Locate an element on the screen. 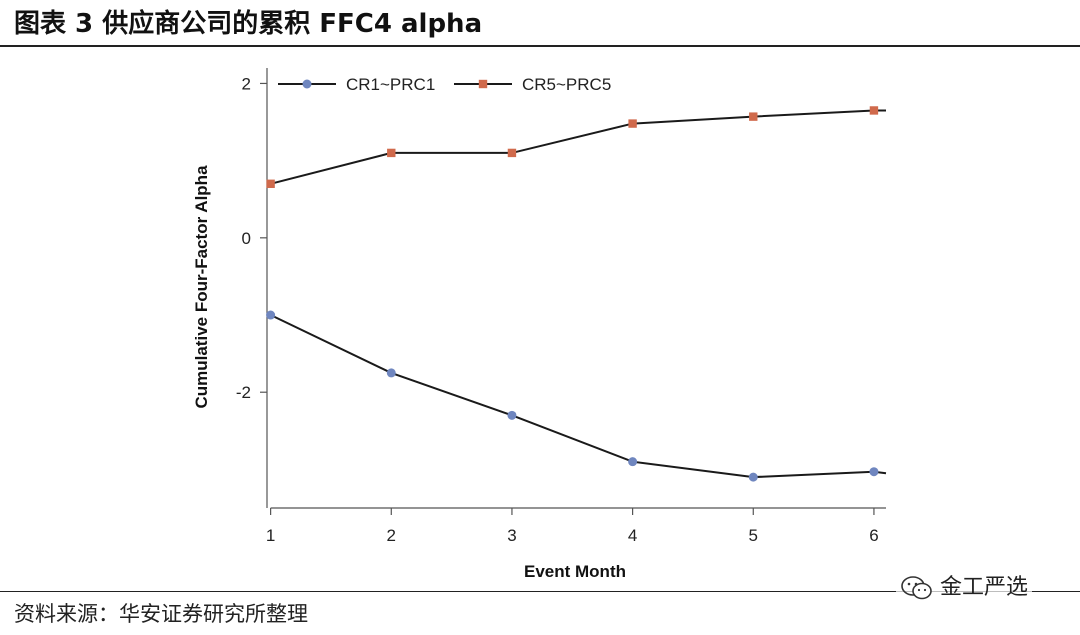 The image size is (1080, 635). footer-divider is located at coordinates (540, 591).